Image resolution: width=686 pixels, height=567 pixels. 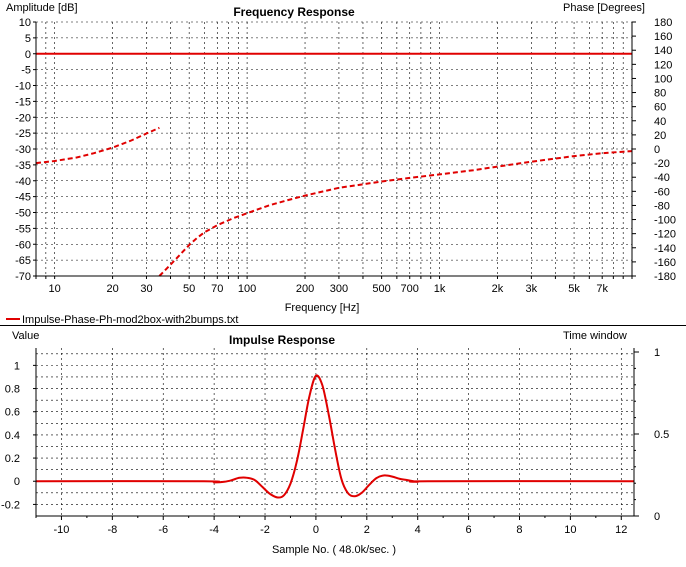 I want to click on legend-entry: Impulse-Phase-Ph-mod2box-with2bumps.txt, so click(x=130, y=320).